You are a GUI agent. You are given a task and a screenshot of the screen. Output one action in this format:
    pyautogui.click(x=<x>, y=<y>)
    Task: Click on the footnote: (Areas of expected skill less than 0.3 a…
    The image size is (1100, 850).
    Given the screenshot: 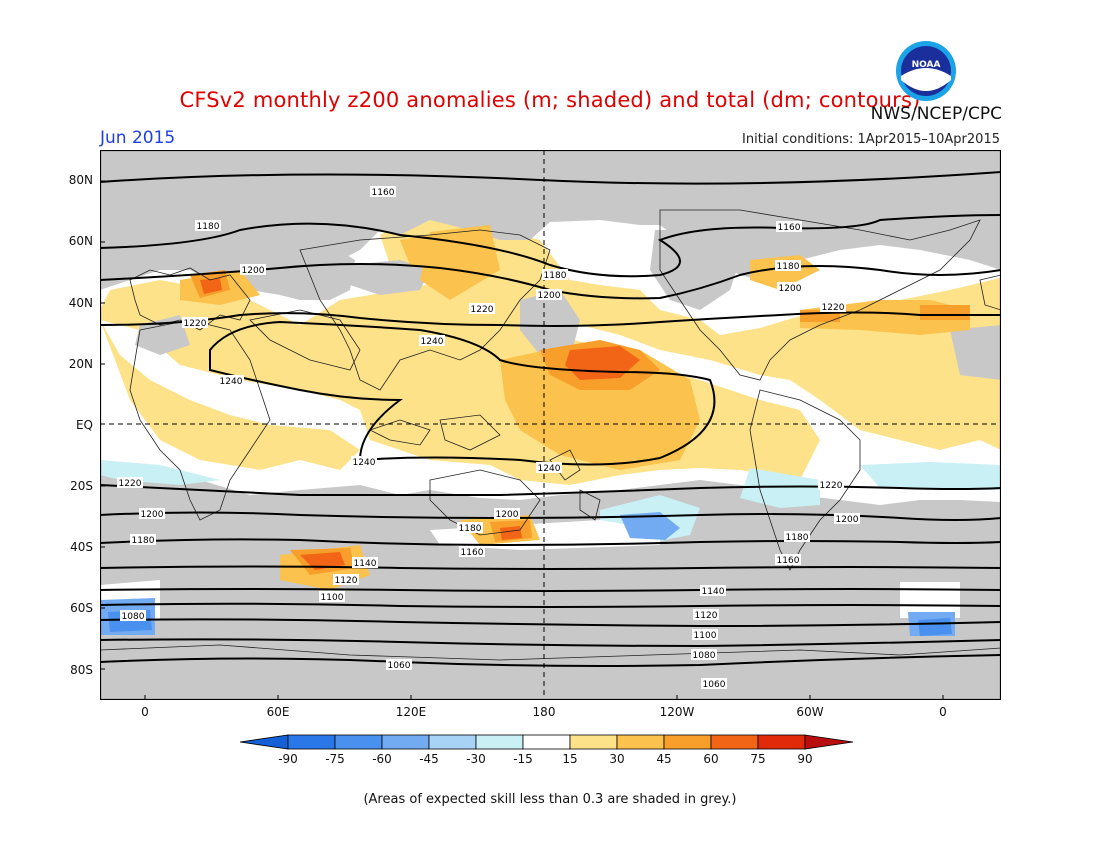 What is the action you would take?
    pyautogui.click(x=550, y=799)
    